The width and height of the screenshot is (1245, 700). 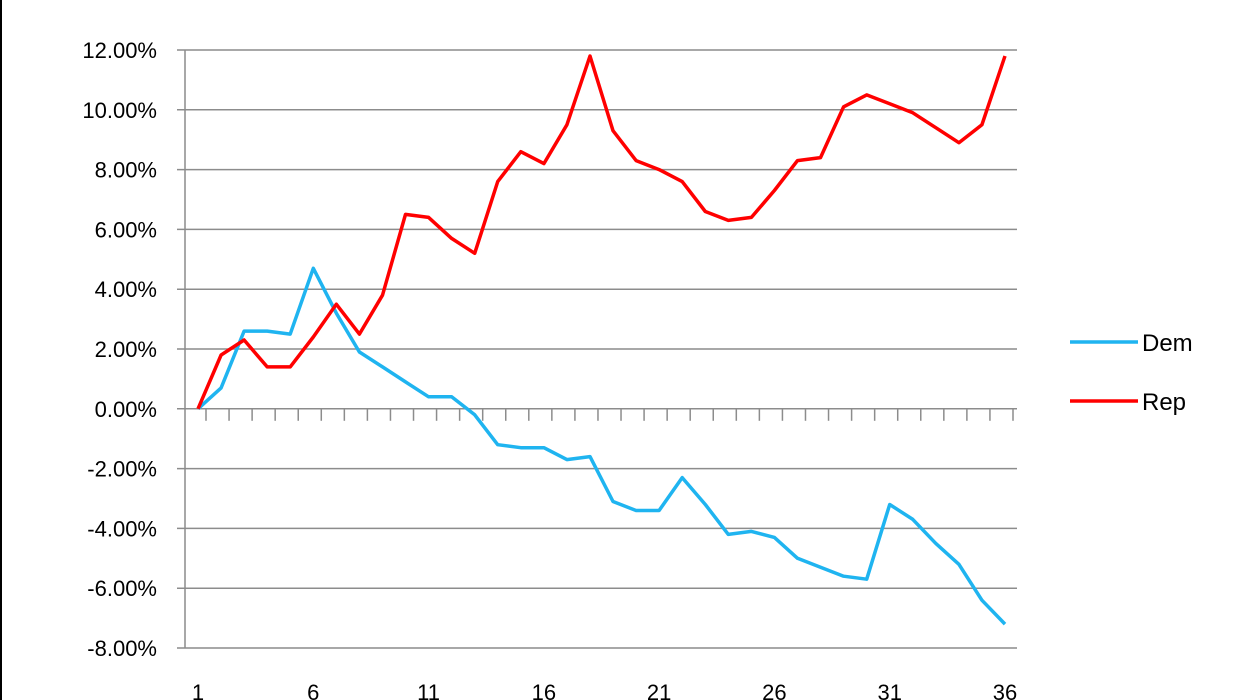 I want to click on y-tick-label: -8.00%, so click(x=122, y=648).